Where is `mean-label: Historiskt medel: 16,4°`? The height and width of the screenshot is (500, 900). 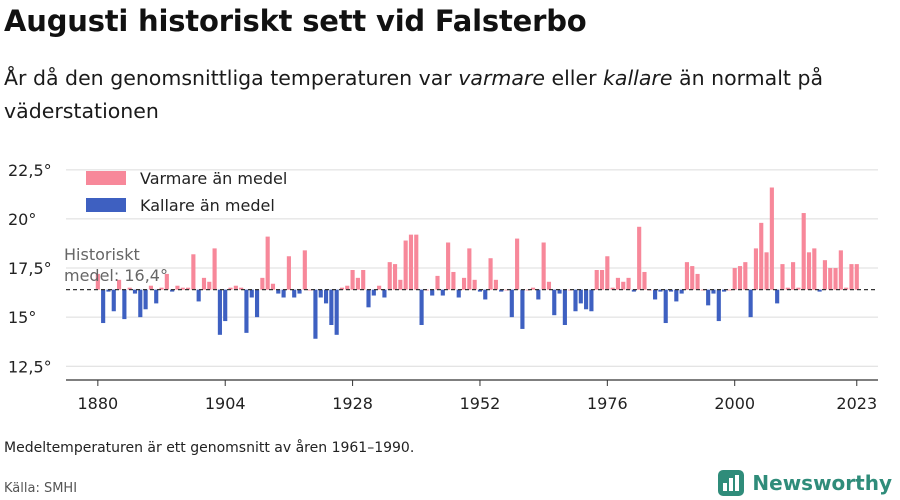 mean-label: Historiskt medel: 16,4° is located at coordinates (116, 265).